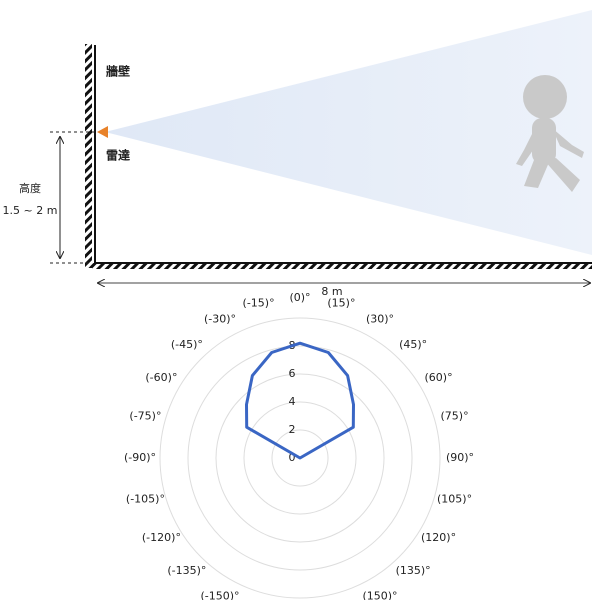 Image resolution: width=600 pixels, height=604 pixels. Describe the element at coordinates (118, 155) in the screenshot. I see `radar-label: 雷達` at that location.